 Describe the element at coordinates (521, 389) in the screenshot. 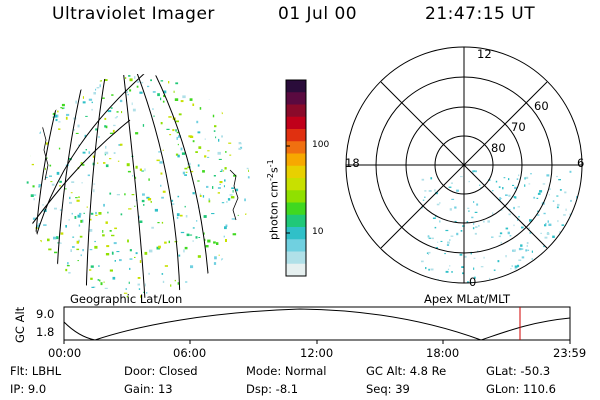

I see `glon-info: GLon: 110.6` at that location.